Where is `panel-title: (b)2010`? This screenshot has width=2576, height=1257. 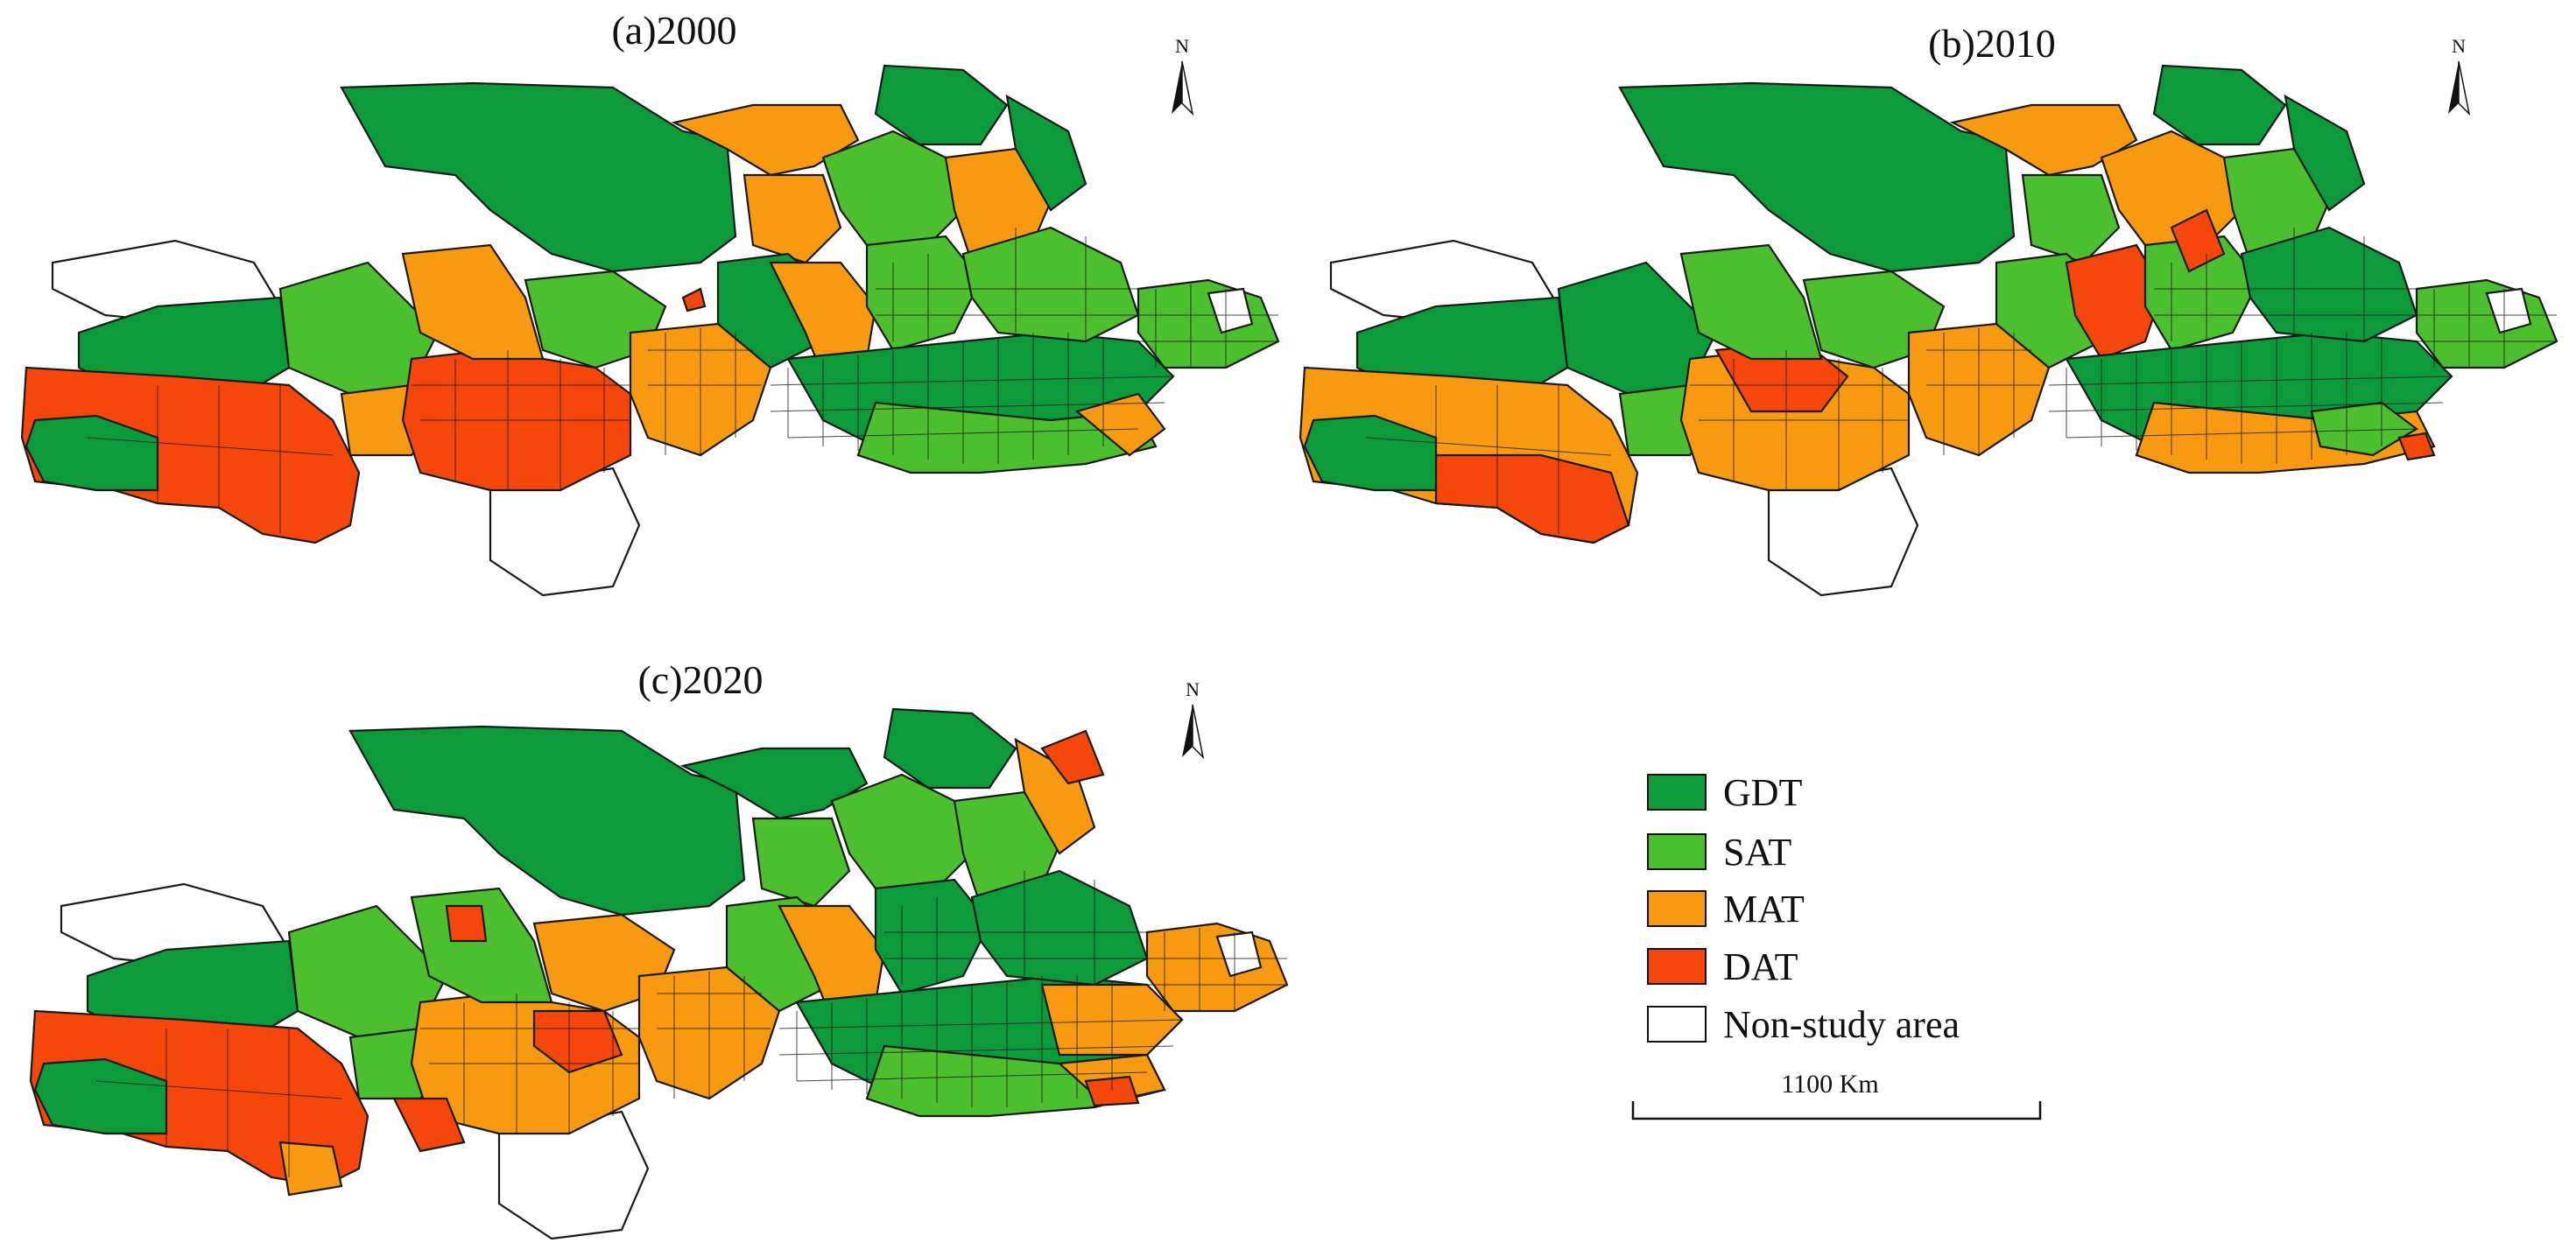 panel-title: (b)2010 is located at coordinates (1992, 43).